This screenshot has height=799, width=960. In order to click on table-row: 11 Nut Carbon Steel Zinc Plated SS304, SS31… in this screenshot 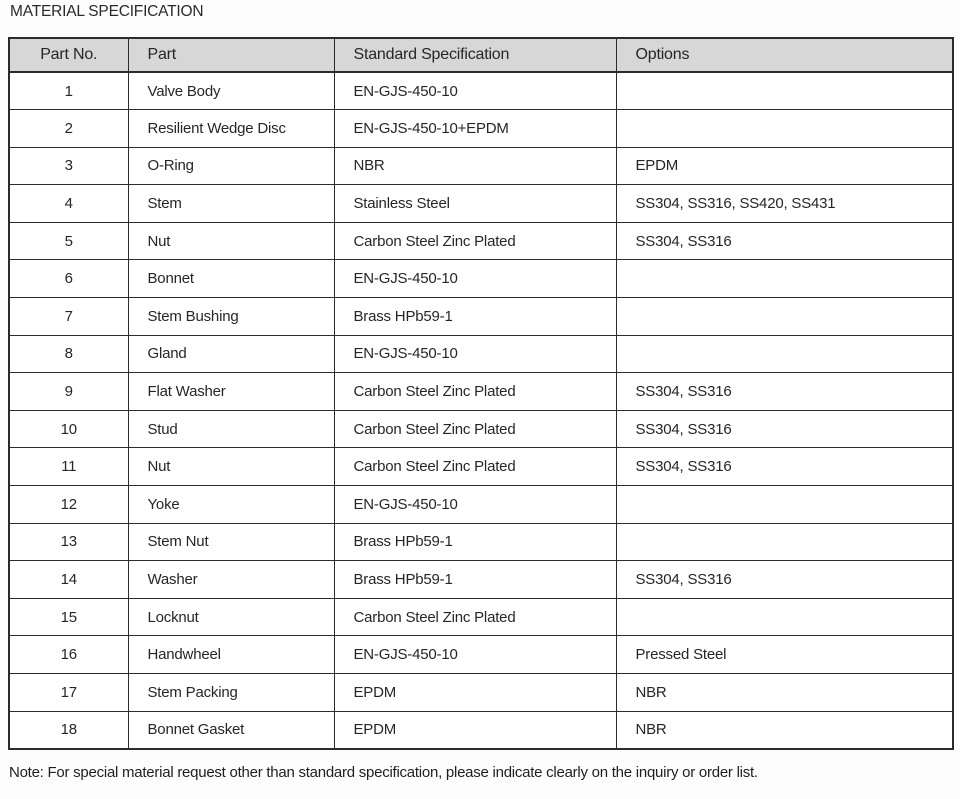, I will do `click(481, 467)`.